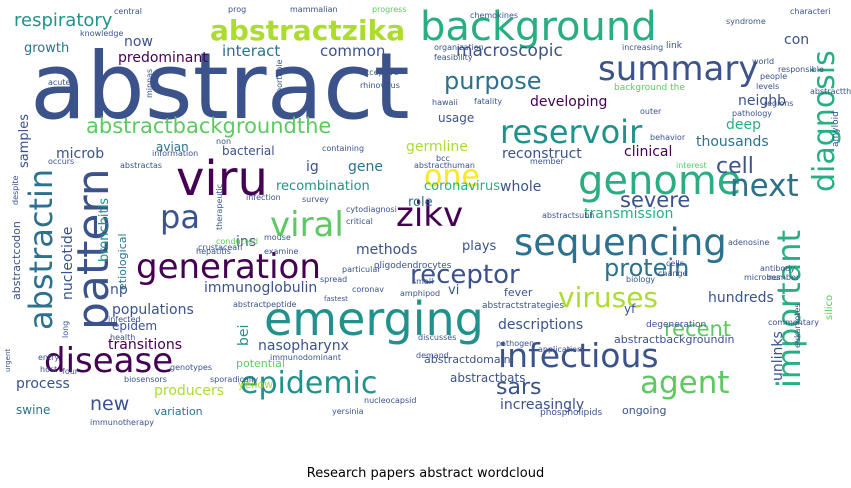 The image size is (851, 488). Describe the element at coordinates (824, 121) in the screenshot. I see `word-diagnosis: diagnosis` at that location.